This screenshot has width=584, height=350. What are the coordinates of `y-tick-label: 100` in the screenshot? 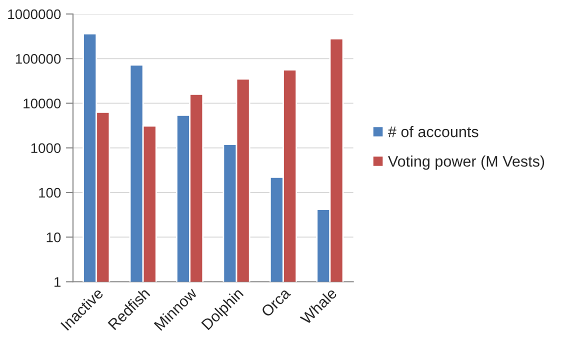 It's located at (50, 193).